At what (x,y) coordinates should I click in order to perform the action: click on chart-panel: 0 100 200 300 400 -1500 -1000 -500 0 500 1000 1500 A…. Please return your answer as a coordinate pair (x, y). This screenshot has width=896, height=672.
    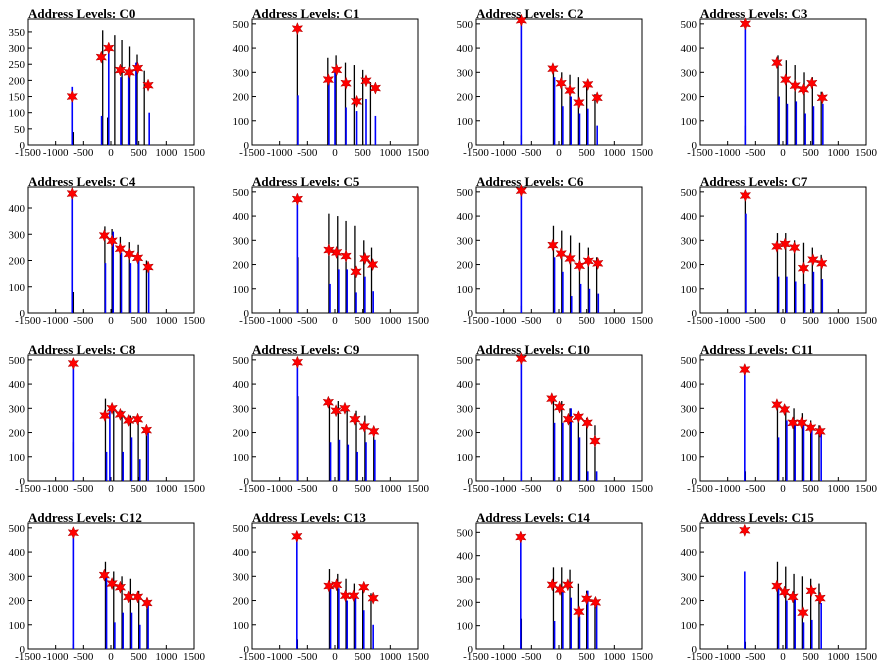
    Looking at the image, I should click on (112, 252).